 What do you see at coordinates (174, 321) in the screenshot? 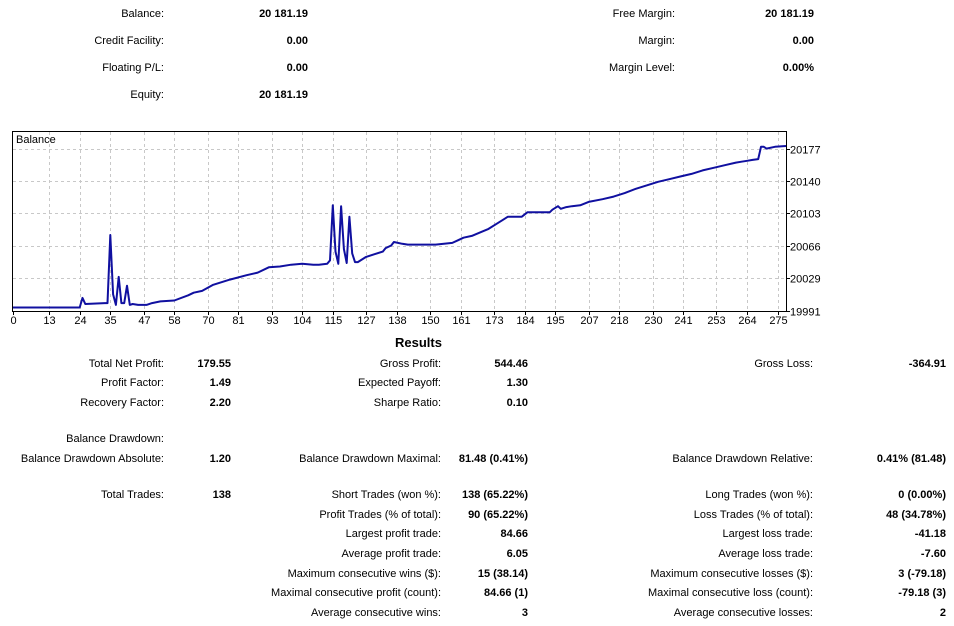
I see `x-tick-label: 58` at bounding box center [174, 321].